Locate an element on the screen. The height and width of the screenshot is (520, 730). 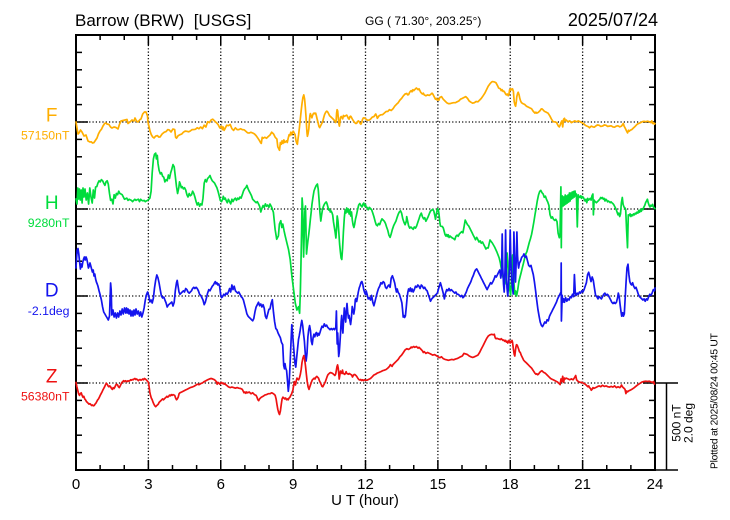
svg-text: 9280nT is located at coordinates (49, 223).